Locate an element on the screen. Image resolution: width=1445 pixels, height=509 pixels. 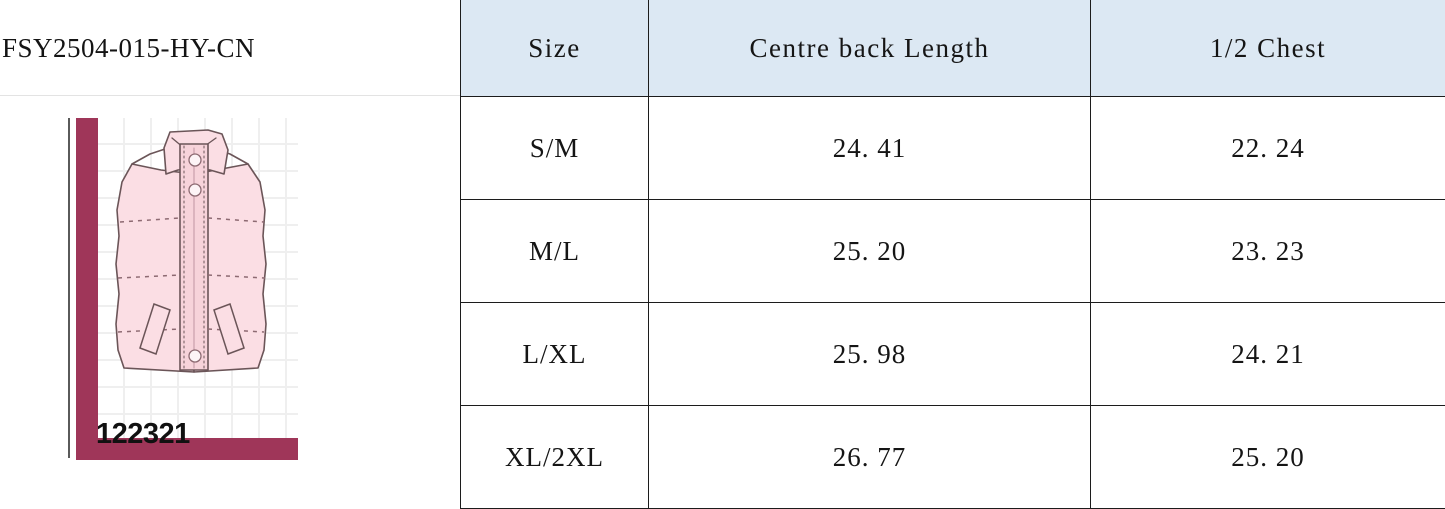
table-row: S/M 24. 41 22. 24 is located at coordinates (953, 148).